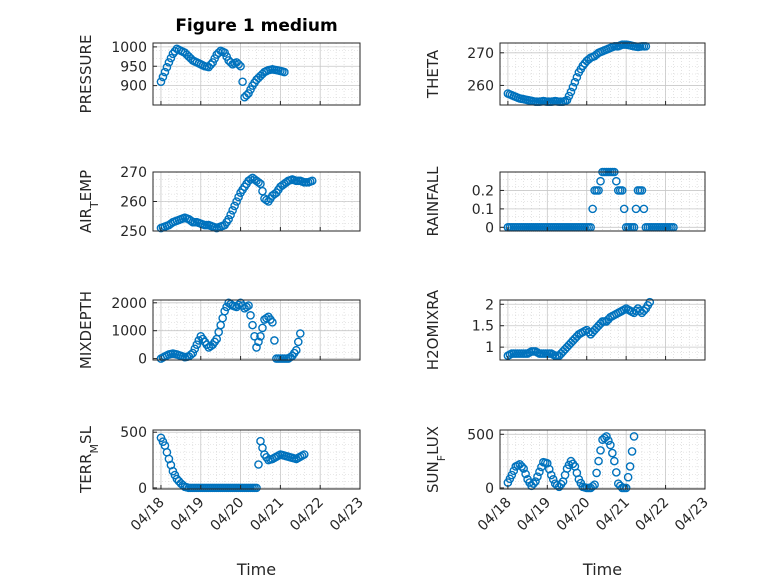 Image resolution: width=778 pixels, height=583 pixels. I want to click on y-tick-label: 1000, so click(129, 332).